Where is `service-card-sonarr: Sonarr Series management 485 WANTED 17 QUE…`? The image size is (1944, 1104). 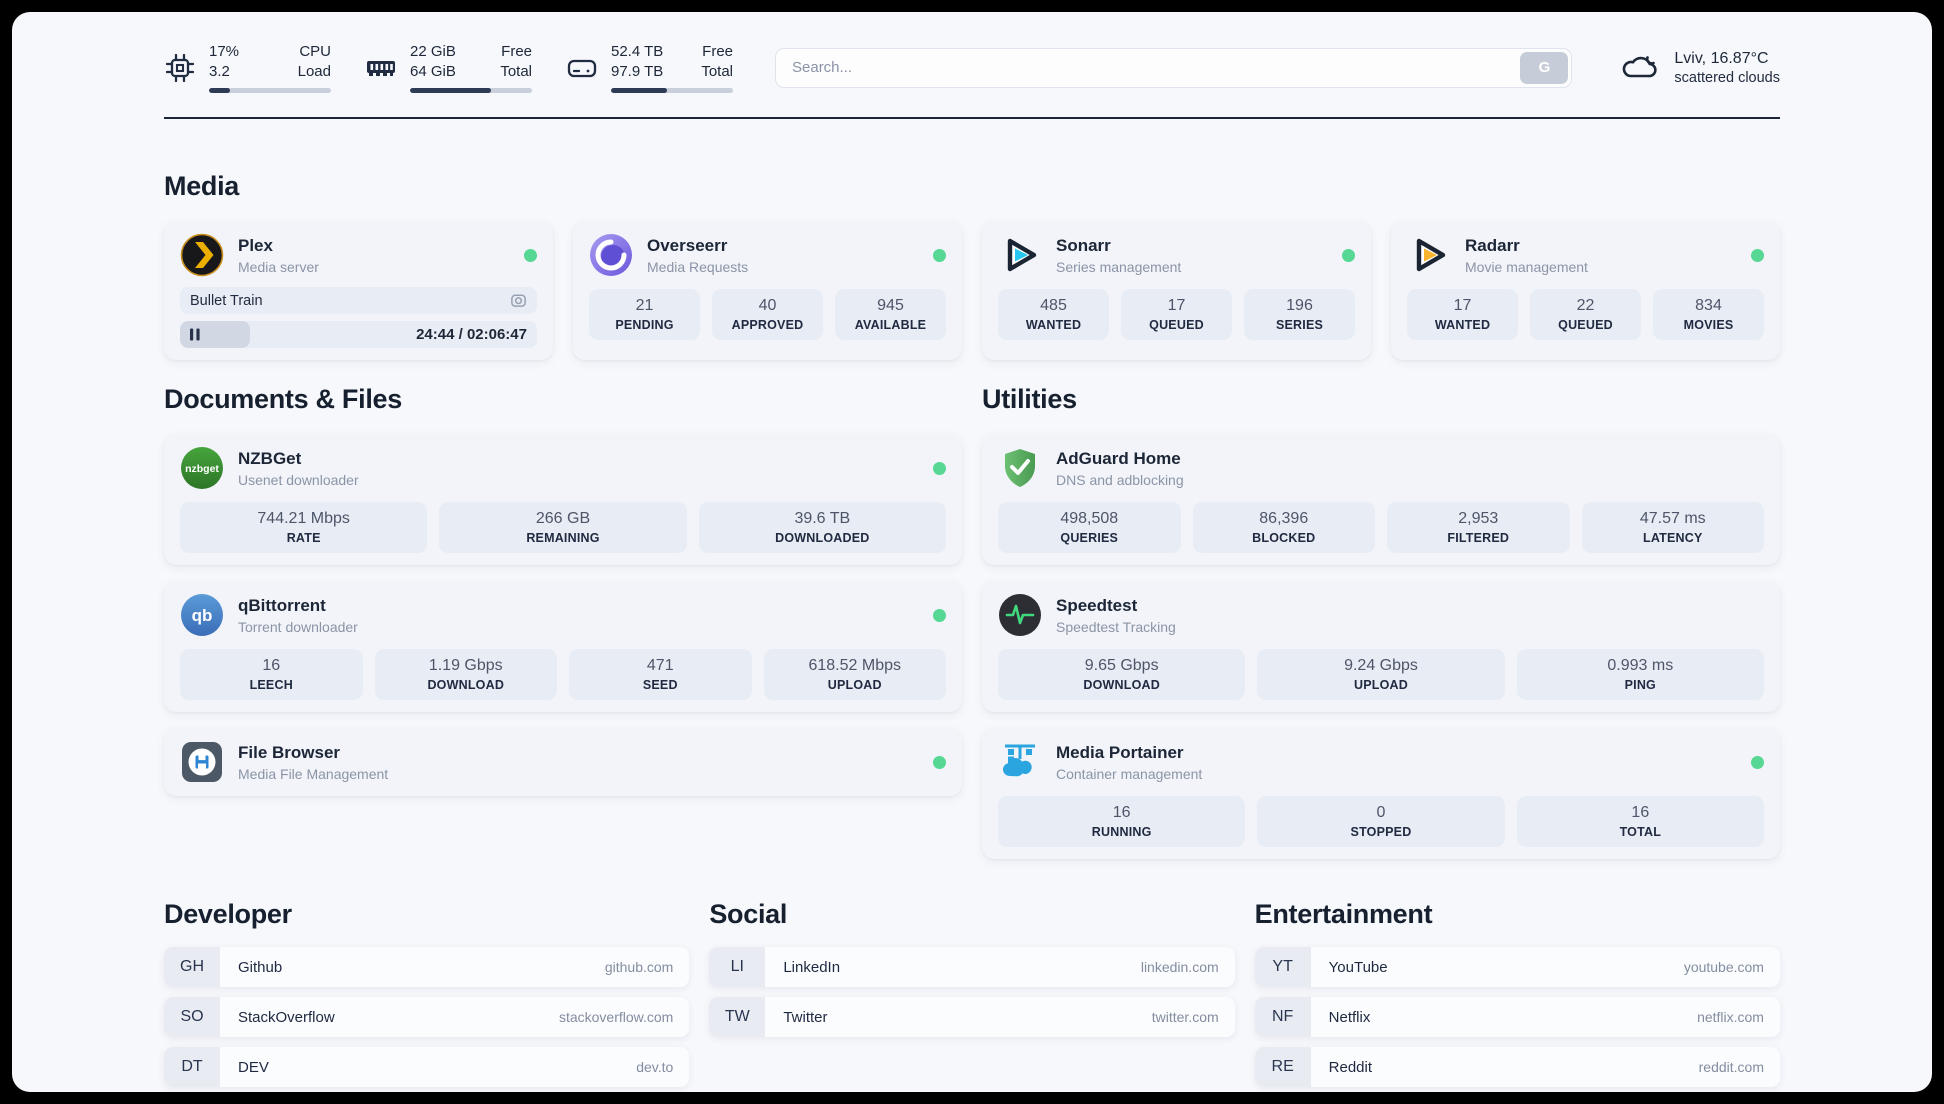
service-card-sonarr: Sonarr Series management 485 WANTED 17 QUE… is located at coordinates (1176, 290).